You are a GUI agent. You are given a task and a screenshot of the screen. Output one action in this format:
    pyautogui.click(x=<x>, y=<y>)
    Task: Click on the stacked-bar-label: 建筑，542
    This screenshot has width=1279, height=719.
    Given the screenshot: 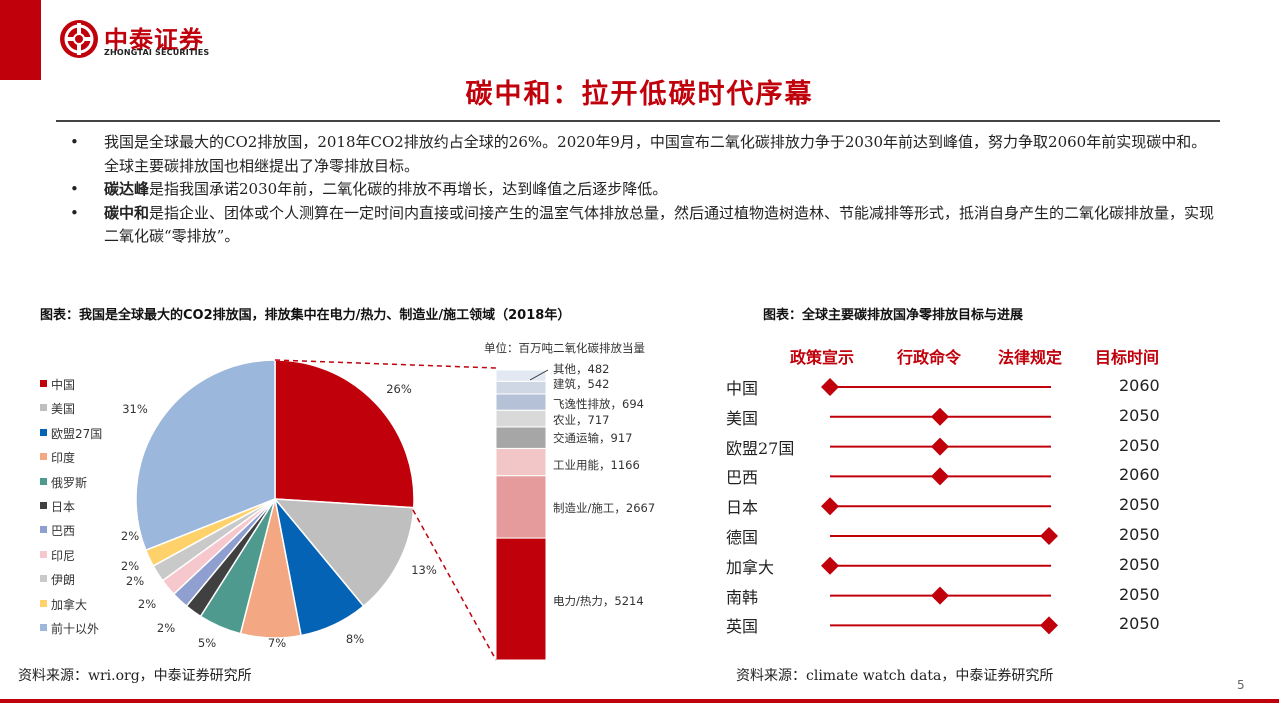 What is the action you would take?
    pyautogui.click(x=581, y=384)
    